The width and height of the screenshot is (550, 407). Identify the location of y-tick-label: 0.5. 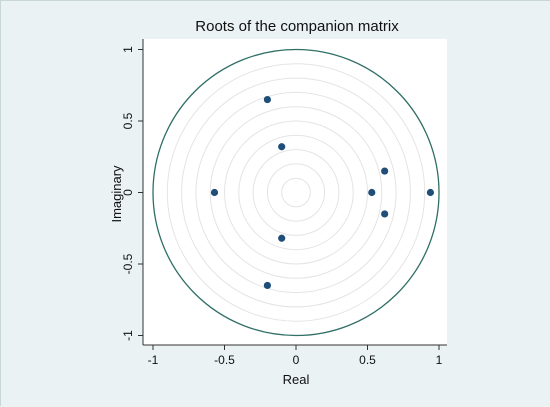
(128, 120).